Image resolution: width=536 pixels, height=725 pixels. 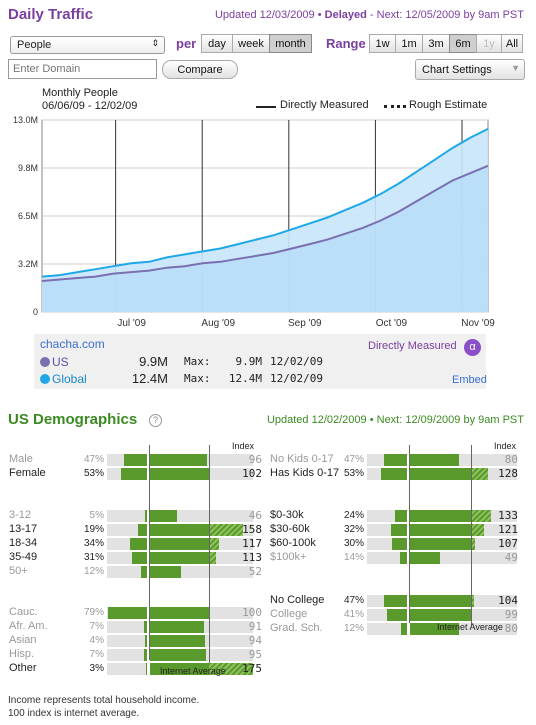 What do you see at coordinates (469, 380) in the screenshot?
I see `embed-link: Embed` at bounding box center [469, 380].